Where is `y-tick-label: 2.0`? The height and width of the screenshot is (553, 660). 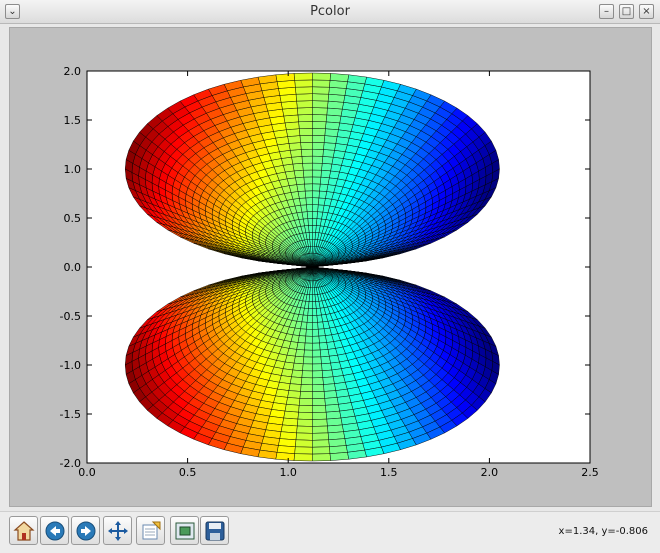 y-tick-label: 2.0 is located at coordinates (73, 71).